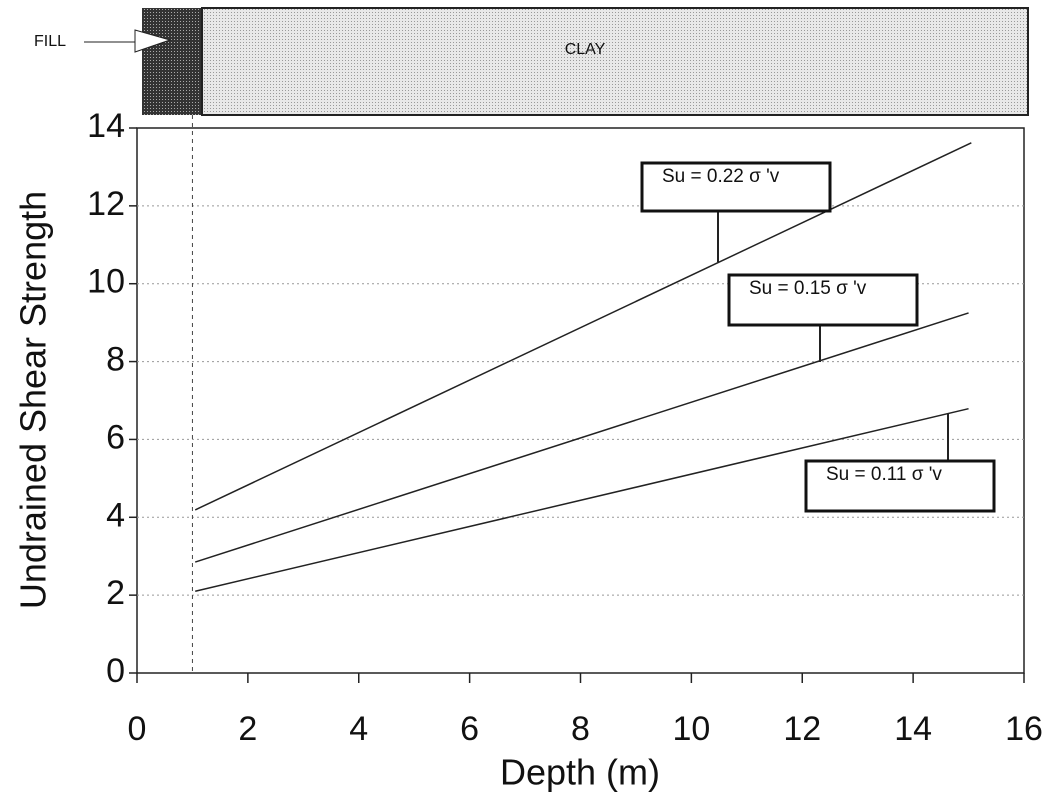  What do you see at coordinates (1024, 729) in the screenshot?
I see `x-tick-label: 16` at bounding box center [1024, 729].